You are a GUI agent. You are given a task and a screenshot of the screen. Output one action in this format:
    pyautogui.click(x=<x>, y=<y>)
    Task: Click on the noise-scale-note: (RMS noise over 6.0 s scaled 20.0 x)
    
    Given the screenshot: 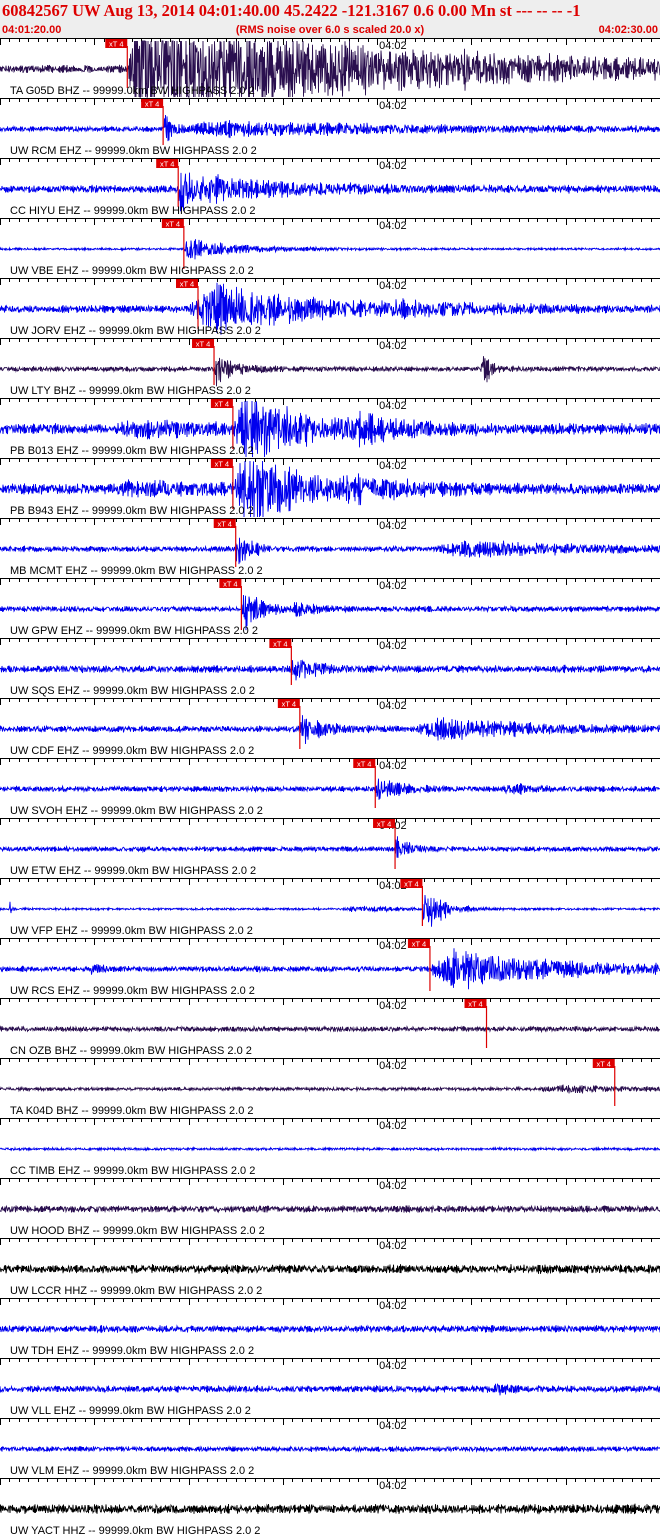 What is the action you would take?
    pyautogui.click(x=330, y=30)
    